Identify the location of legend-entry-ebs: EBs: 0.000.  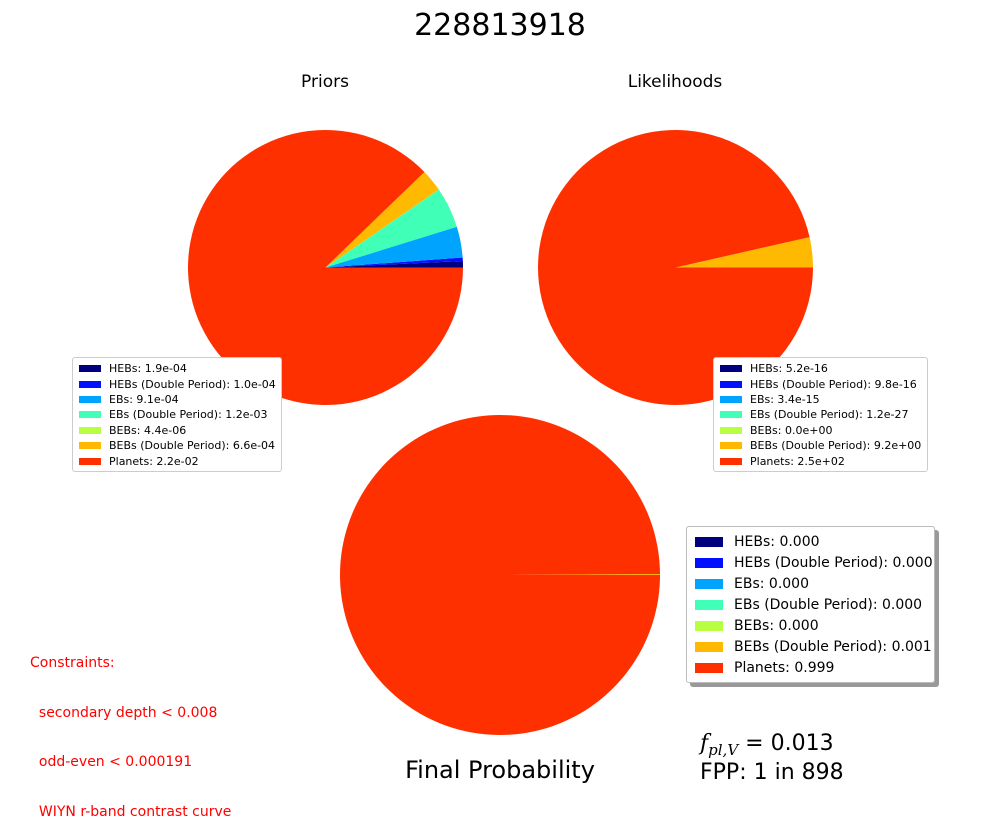
(810, 583).